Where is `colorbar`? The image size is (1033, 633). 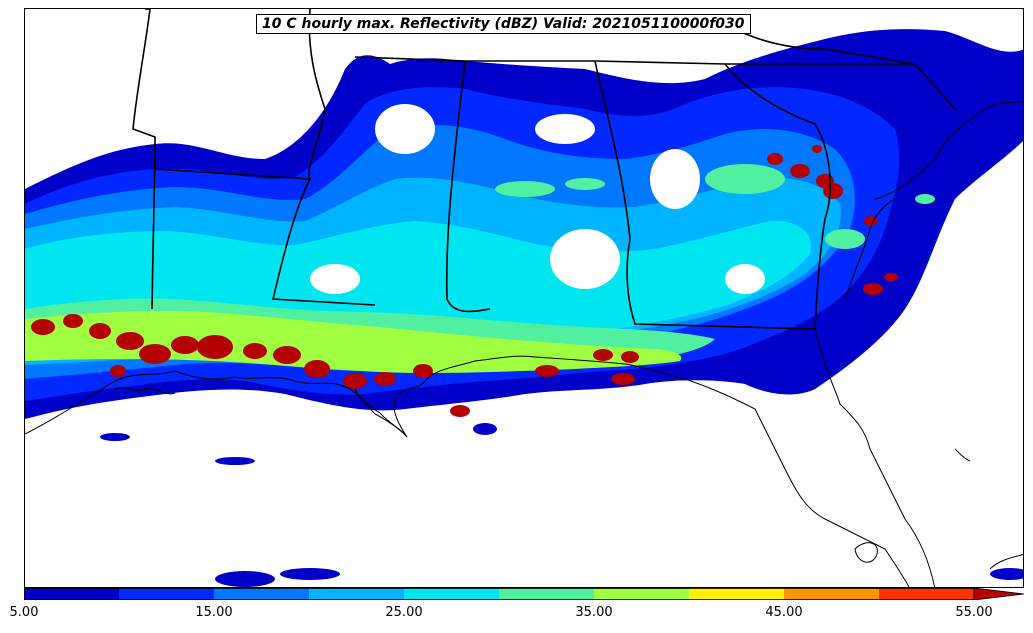
colorbar is located at coordinates (524, 594).